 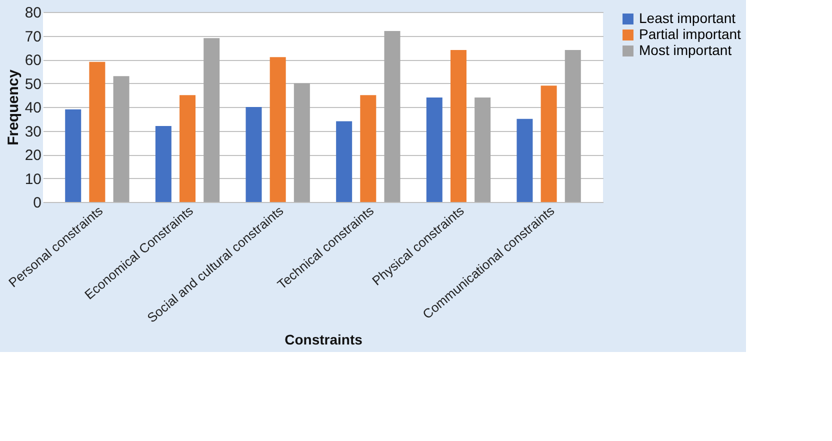 What do you see at coordinates (13, 107) in the screenshot?
I see `y-axis-title: Frequency` at bounding box center [13, 107].